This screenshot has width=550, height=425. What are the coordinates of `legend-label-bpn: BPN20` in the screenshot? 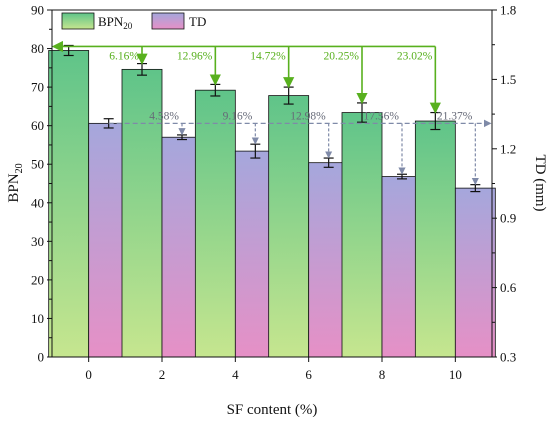 It's located at (115, 22).